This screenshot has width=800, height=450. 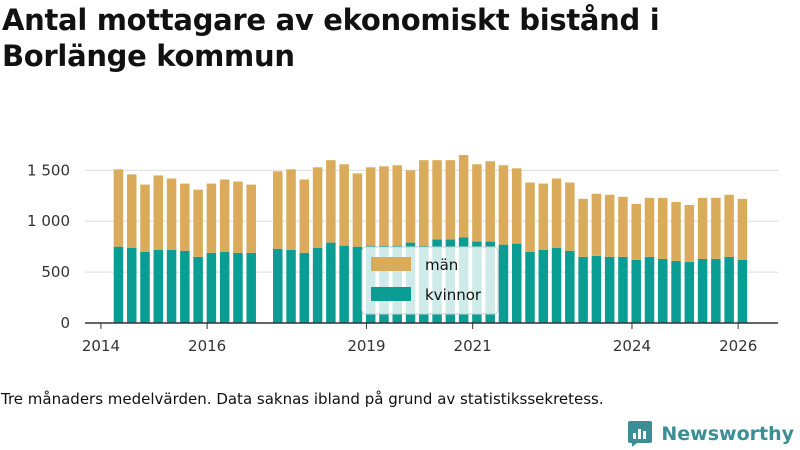 What do you see at coordinates (366, 346) in the screenshot?
I see `x-tick-label: 2019` at bounding box center [366, 346].